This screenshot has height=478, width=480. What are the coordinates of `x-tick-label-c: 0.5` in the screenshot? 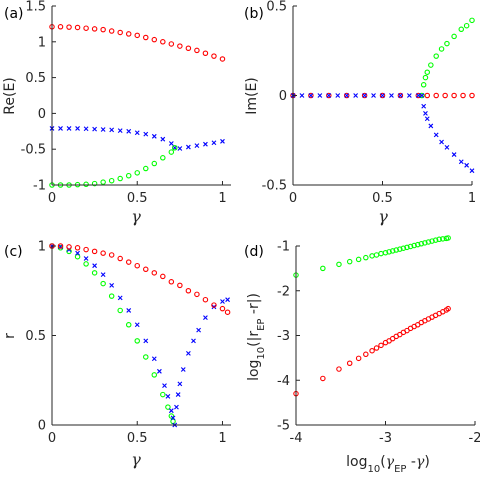 It's located at (137, 438).